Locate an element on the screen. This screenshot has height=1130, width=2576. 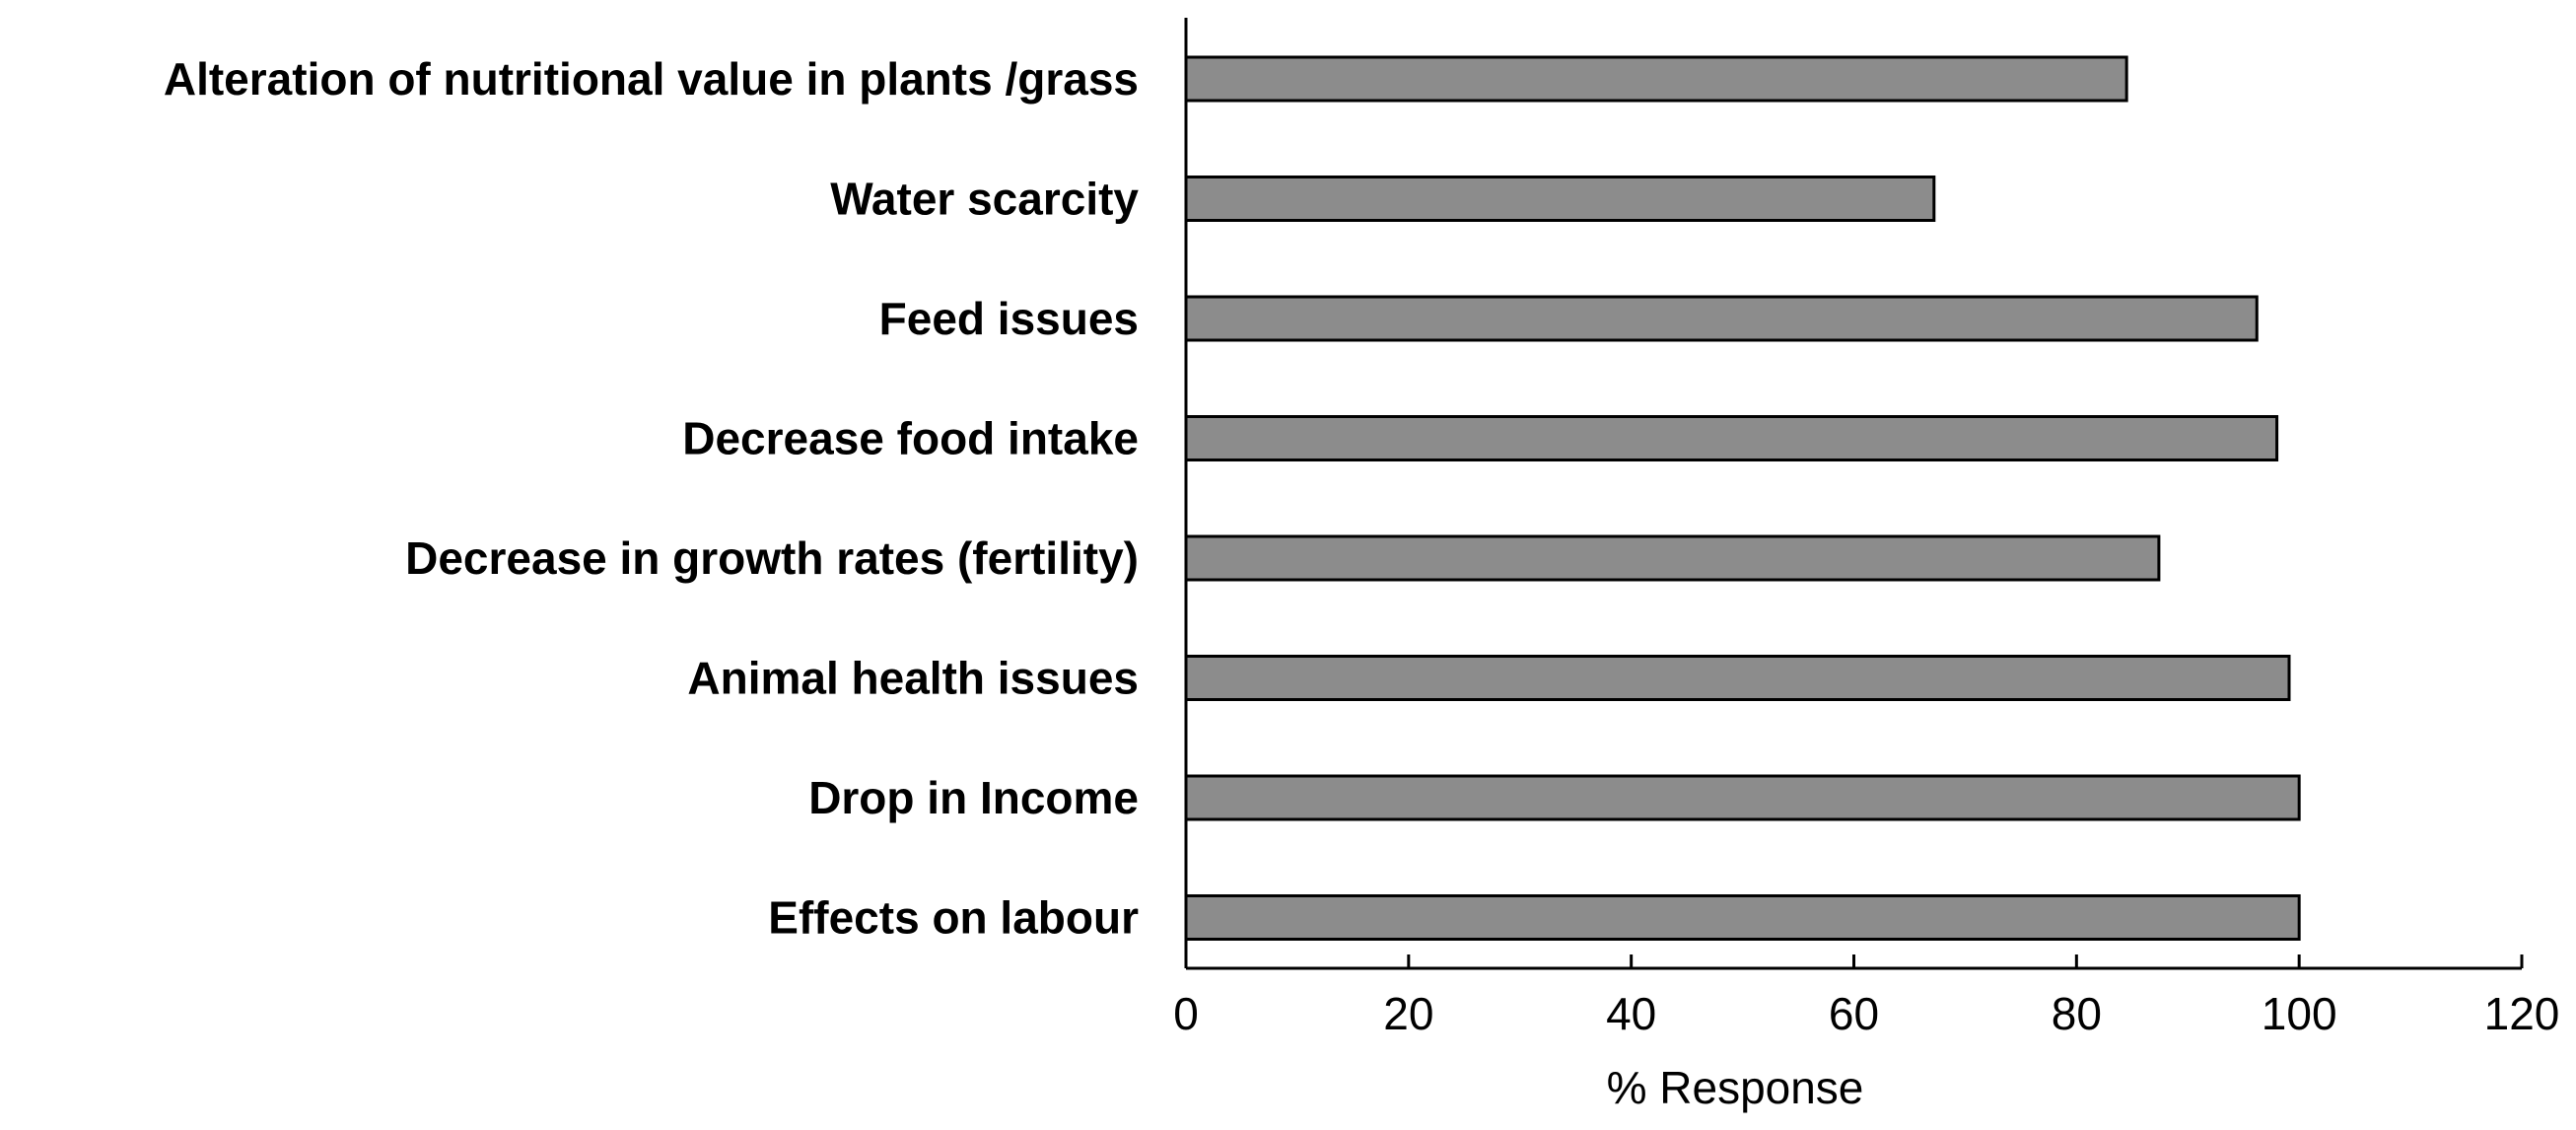
x-tick-label-120: 120 is located at coordinates (2522, 1014).